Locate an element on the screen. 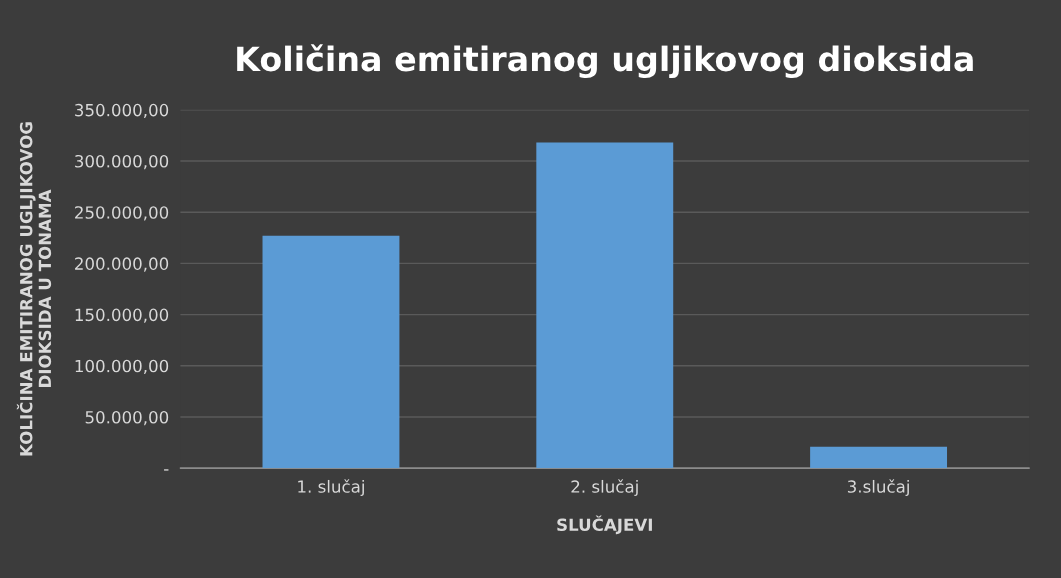 Image resolution: width=1061 pixels, height=578 pixels. y-tick-label: 250.000,00 is located at coordinates (122, 213).